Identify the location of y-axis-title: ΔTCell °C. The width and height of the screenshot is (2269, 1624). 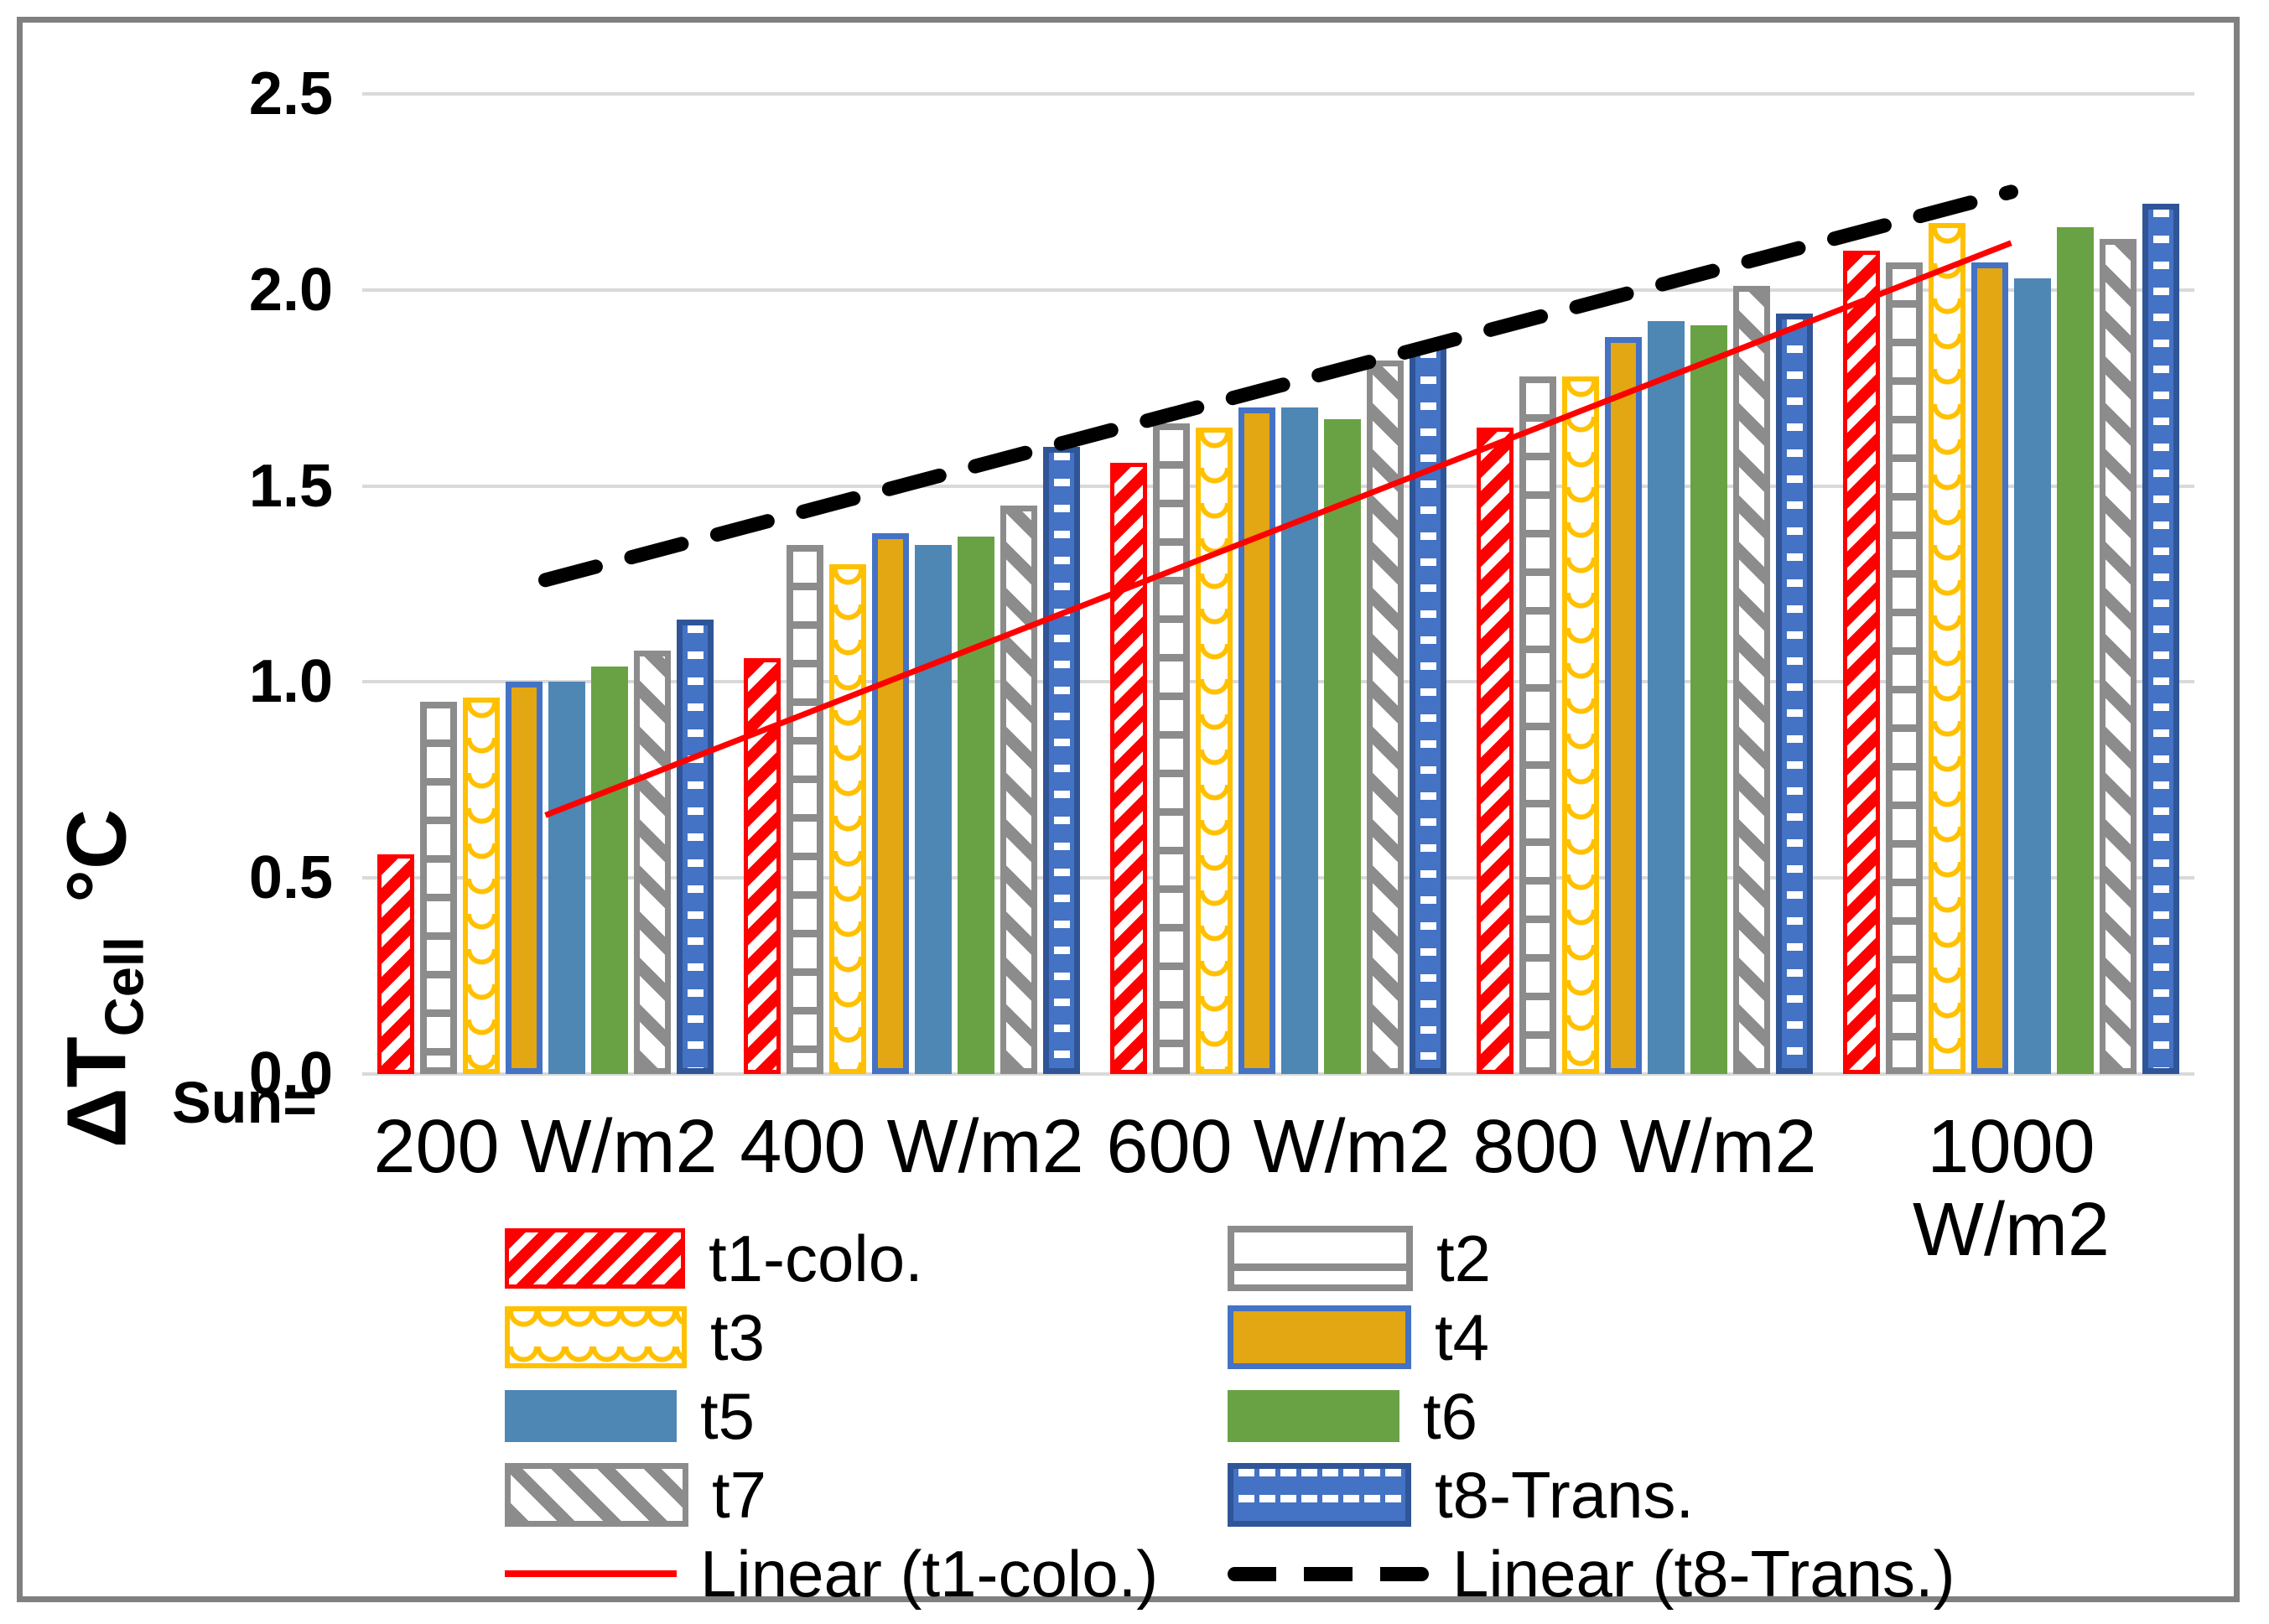
(102, 978).